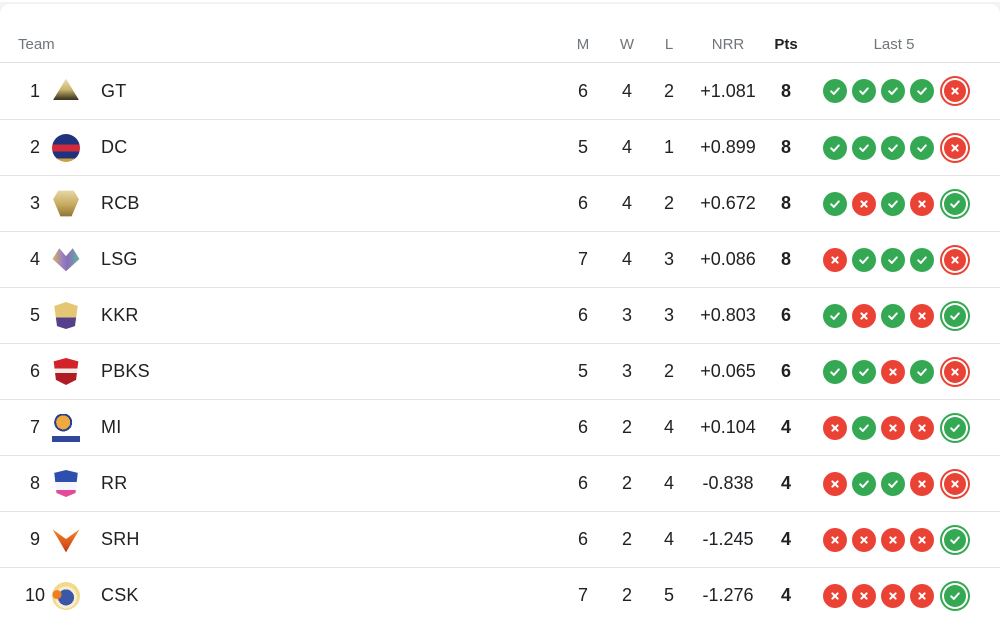 This screenshot has width=1000, height=639. What do you see at coordinates (669, 44) in the screenshot?
I see `column-header-losses: L` at bounding box center [669, 44].